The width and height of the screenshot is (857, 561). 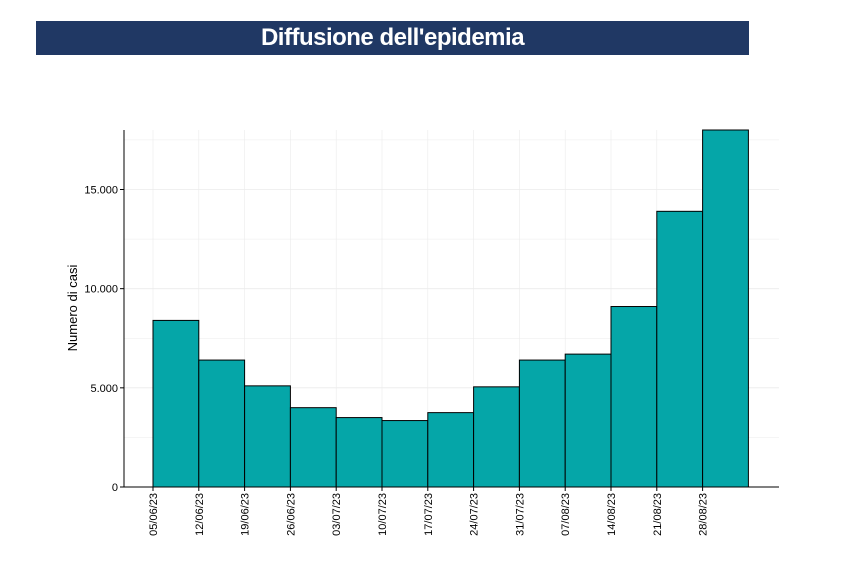 What do you see at coordinates (115, 488) in the screenshot?
I see `y-tick-label: 0` at bounding box center [115, 488].